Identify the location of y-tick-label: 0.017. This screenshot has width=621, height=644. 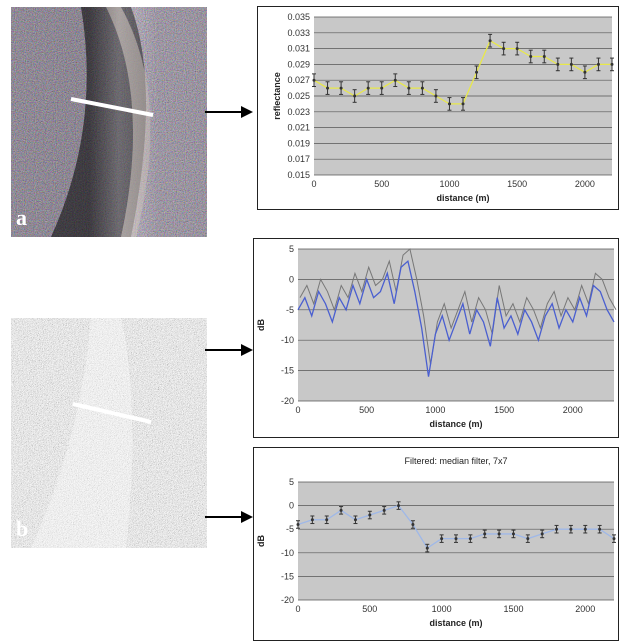
(298, 159).